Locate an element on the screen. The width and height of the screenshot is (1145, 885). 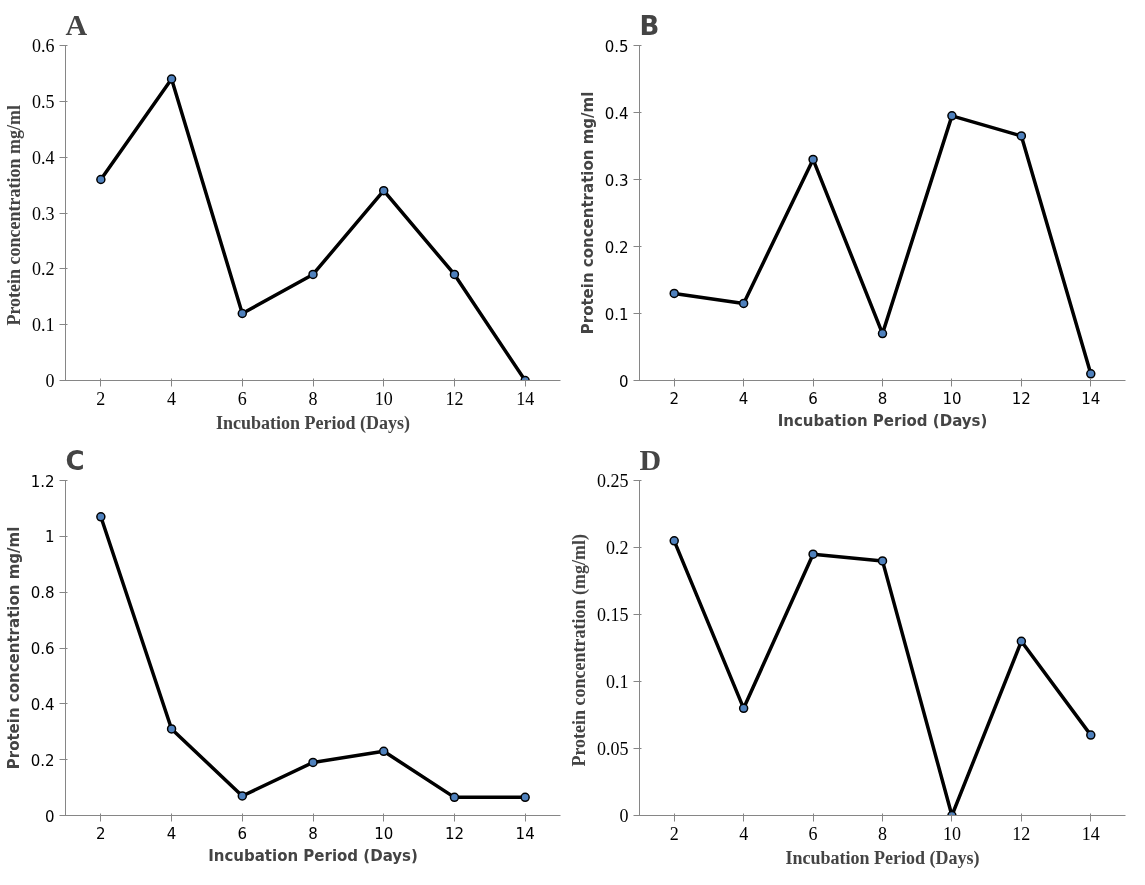
chart-title: B is located at coordinates (649, 25).